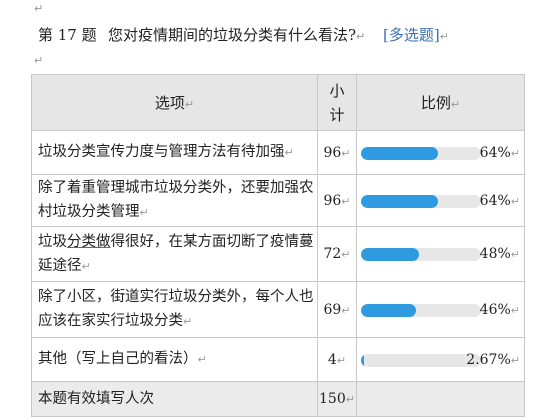 The width and height of the screenshot is (560, 420). What do you see at coordinates (174, 309) in the screenshot?
I see `option-label: 除了小区，街道实行垃圾分类外，每个人也应该在家实行垃圾分类↵` at bounding box center [174, 309].